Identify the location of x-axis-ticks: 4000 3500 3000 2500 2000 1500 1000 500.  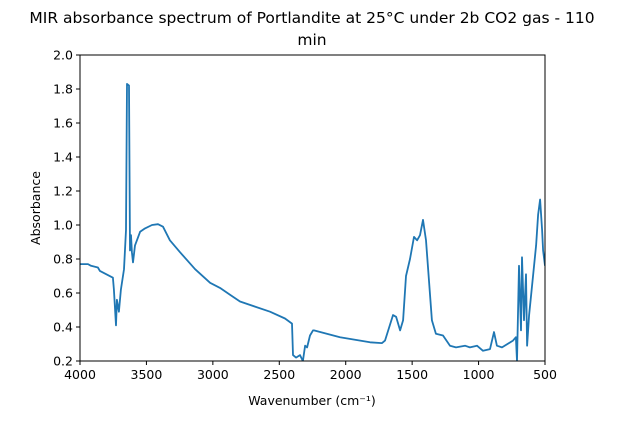
(310, 371).